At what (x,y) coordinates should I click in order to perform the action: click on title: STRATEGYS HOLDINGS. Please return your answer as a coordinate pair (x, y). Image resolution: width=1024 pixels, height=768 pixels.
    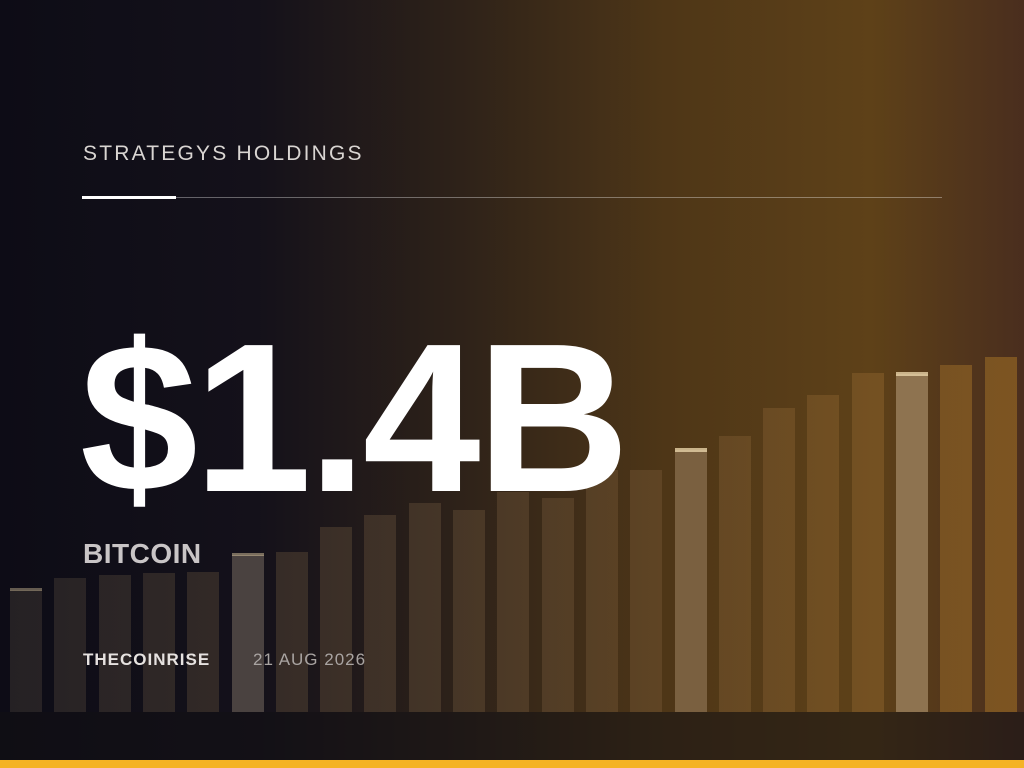
    Looking at the image, I should click on (223, 153).